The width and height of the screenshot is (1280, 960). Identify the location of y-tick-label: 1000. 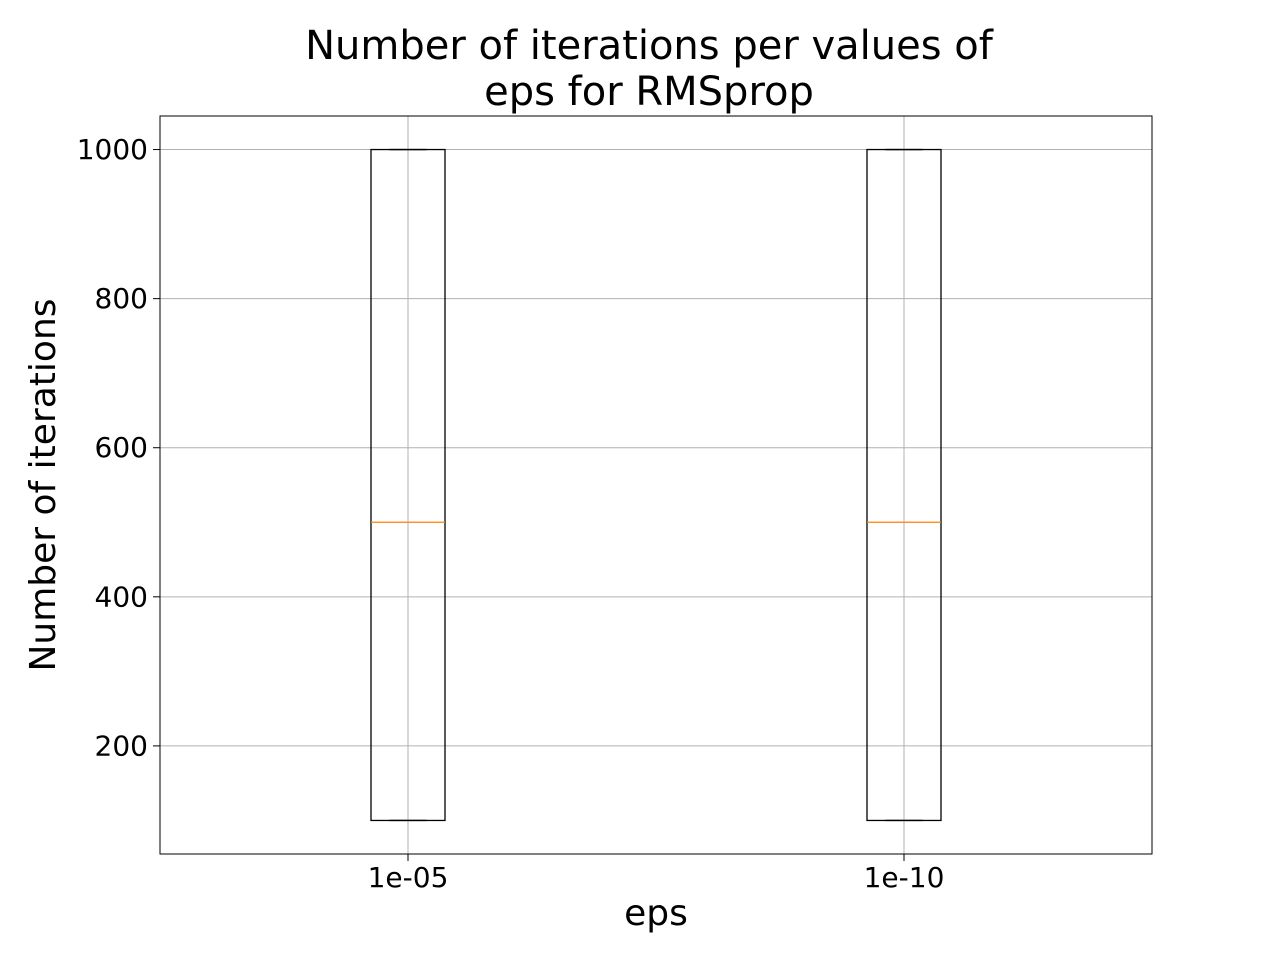
(112, 149).